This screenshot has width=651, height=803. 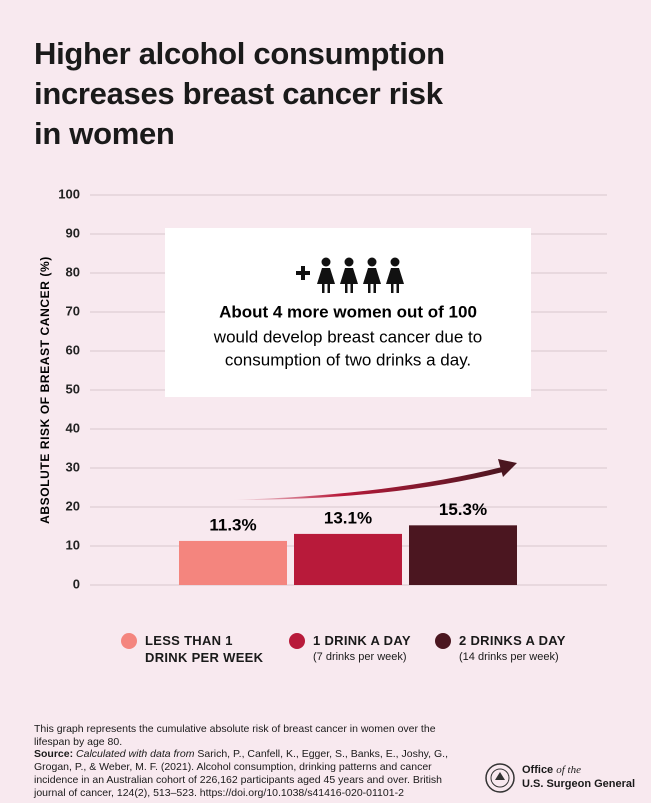 I want to click on logo-name: U.S. Surgeon General, so click(x=579, y=784).